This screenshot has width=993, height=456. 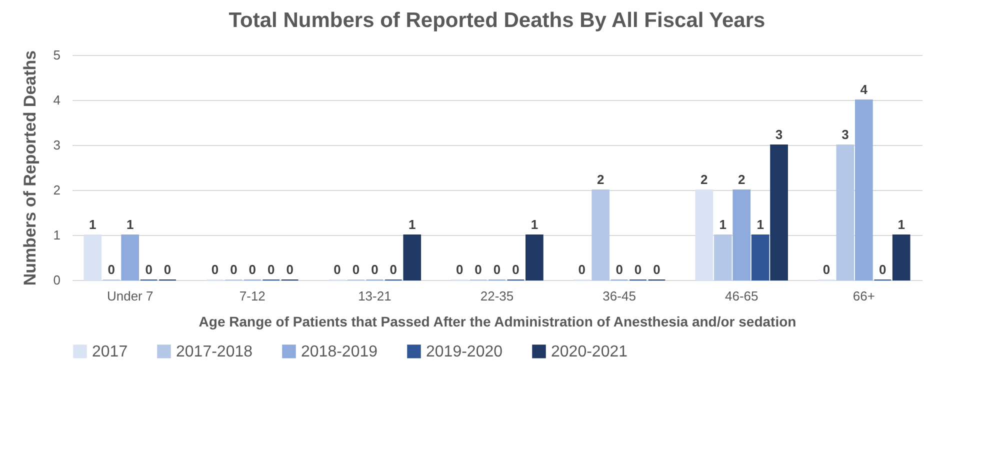 What do you see at coordinates (30, 168) in the screenshot?
I see `y-axis-title: Numbers of Reported Deaths` at bounding box center [30, 168].